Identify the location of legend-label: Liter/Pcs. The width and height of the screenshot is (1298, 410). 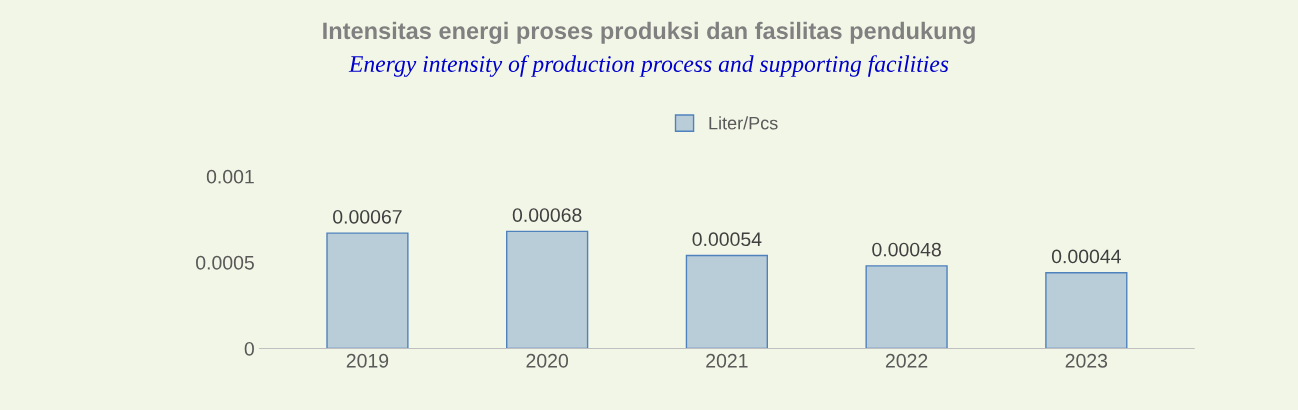
(743, 123).